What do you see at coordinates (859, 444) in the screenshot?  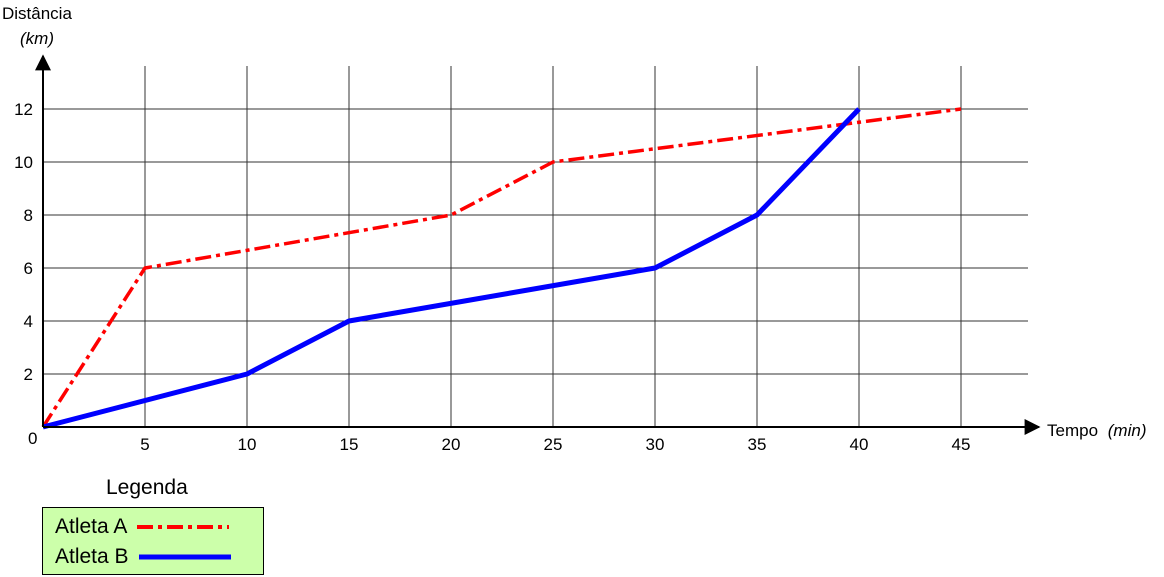 I see `x-tick-label-40: 40` at bounding box center [859, 444].